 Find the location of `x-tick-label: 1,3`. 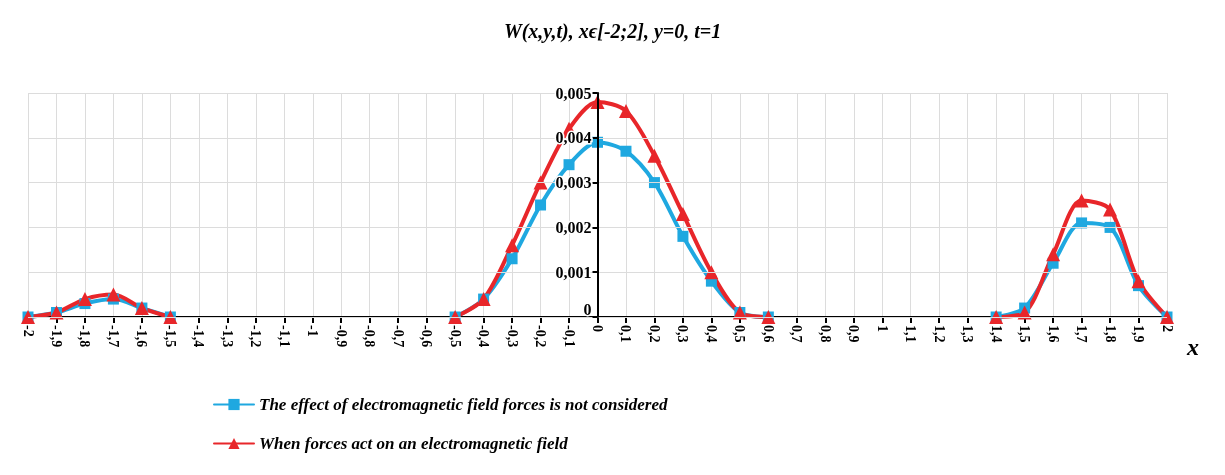

x-tick-label: 1,3 is located at coordinates (968, 334).